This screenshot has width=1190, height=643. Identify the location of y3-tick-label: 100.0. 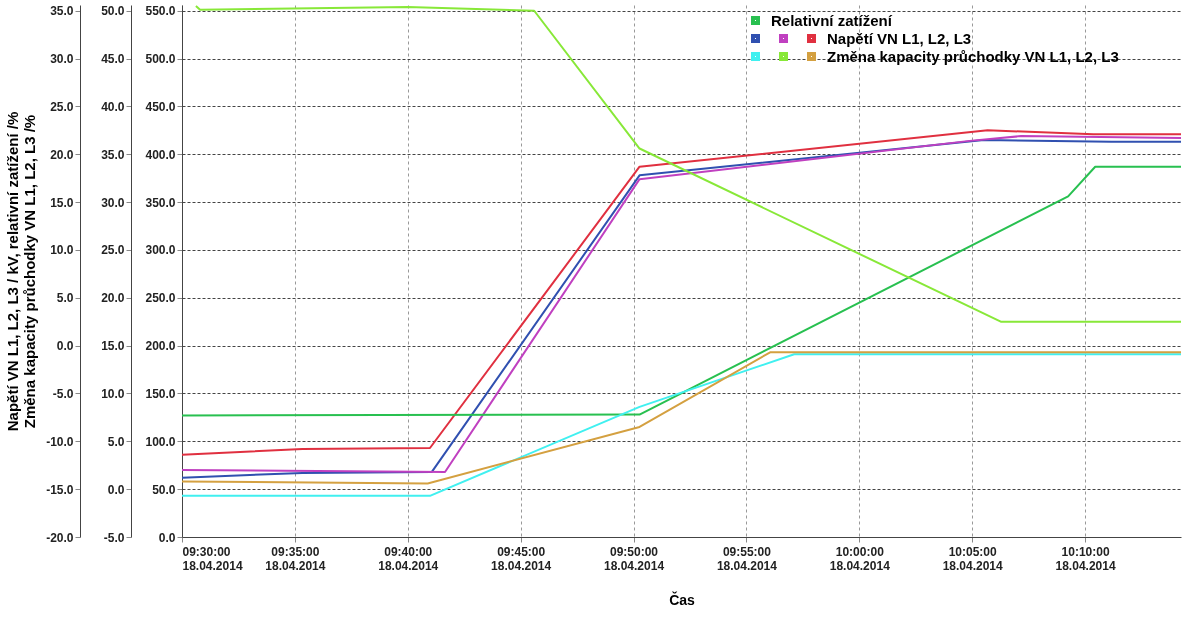
(160, 441).